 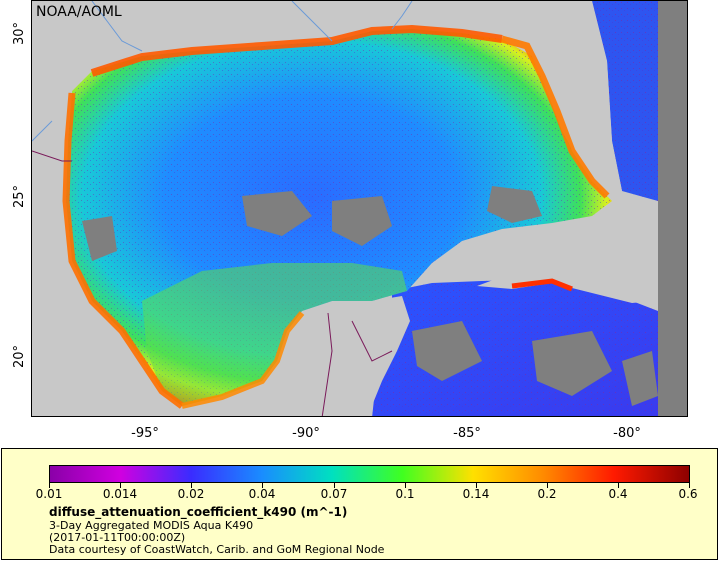 I want to click on lon-tick-80: -80°, so click(x=627, y=433).